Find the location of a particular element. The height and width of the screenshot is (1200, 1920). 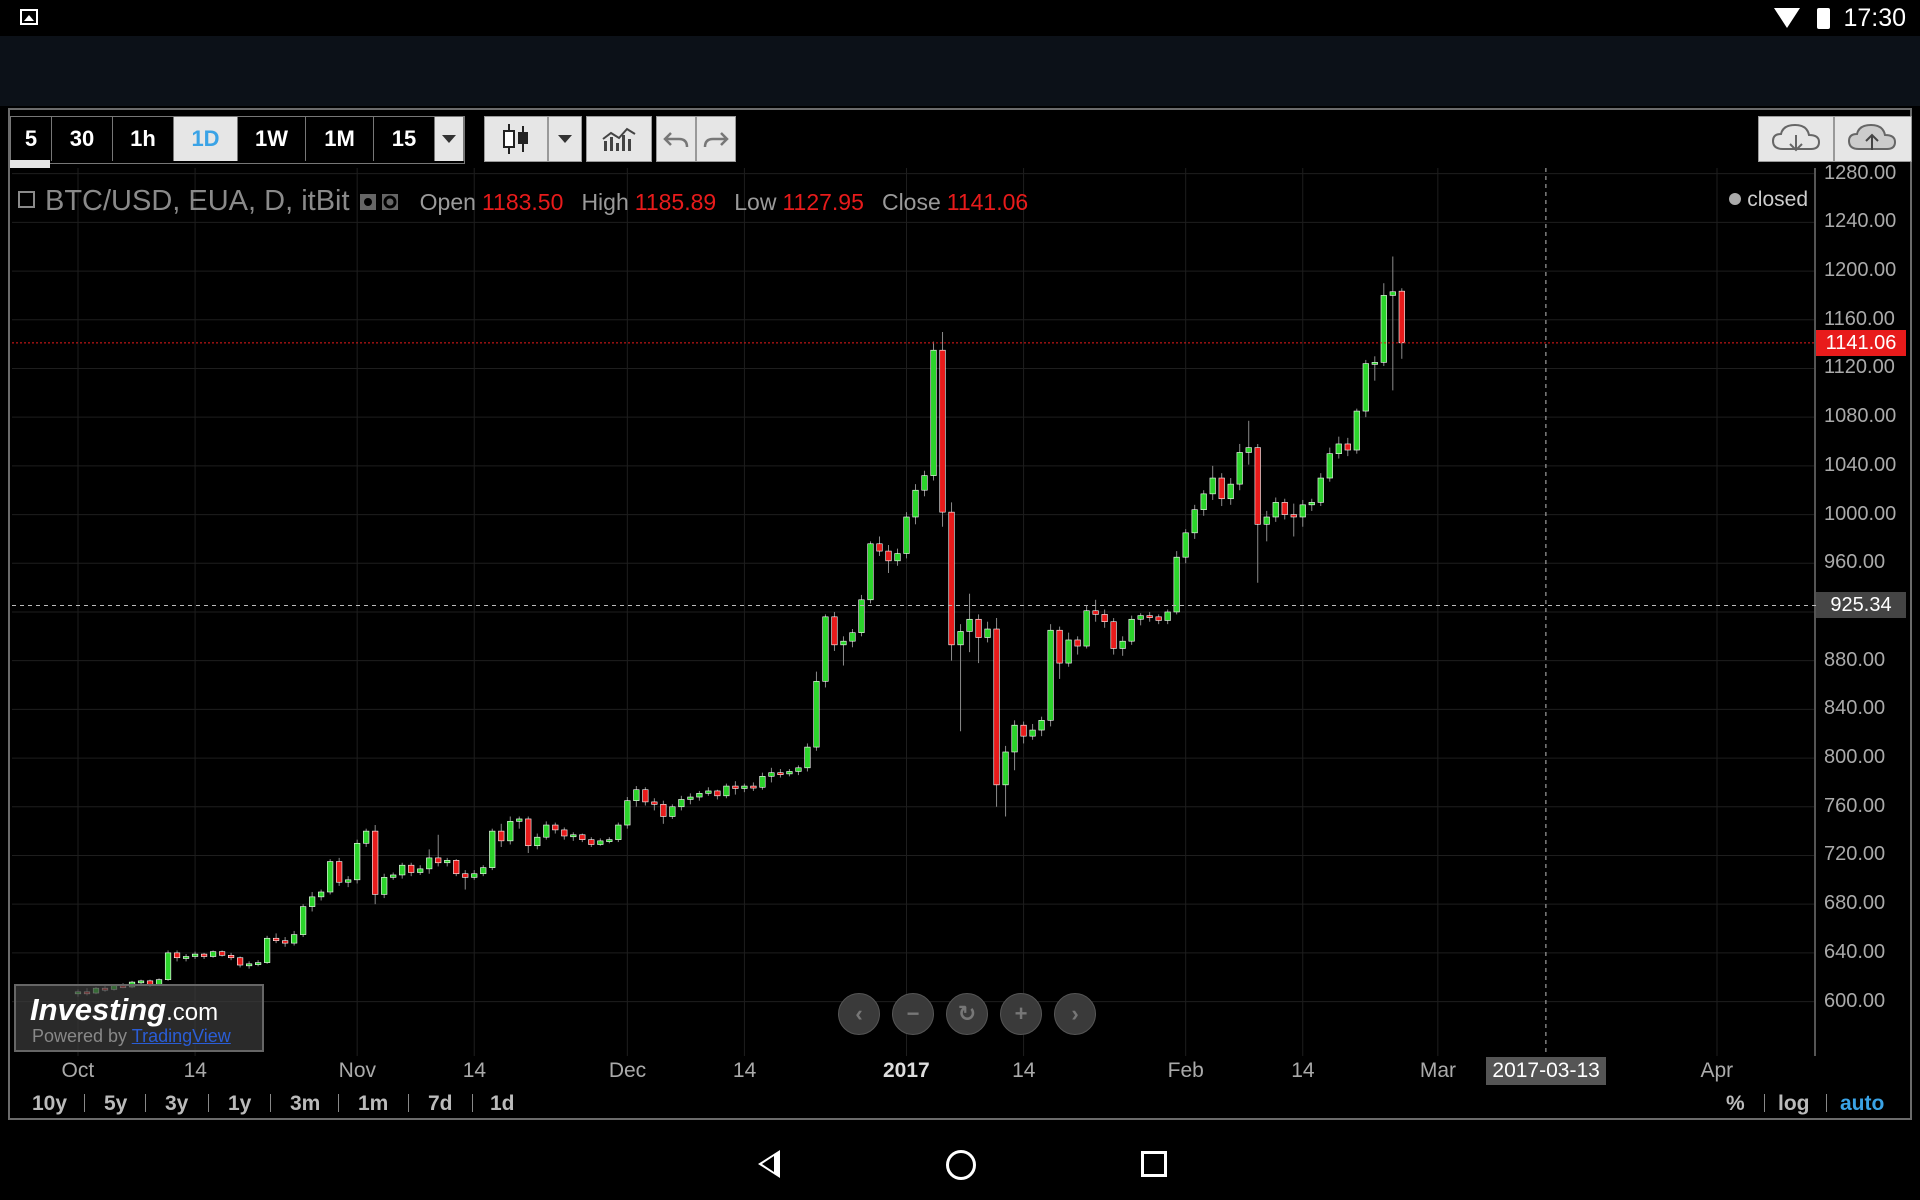

y-tick-label: 840.00 is located at coordinates (1855, 708).